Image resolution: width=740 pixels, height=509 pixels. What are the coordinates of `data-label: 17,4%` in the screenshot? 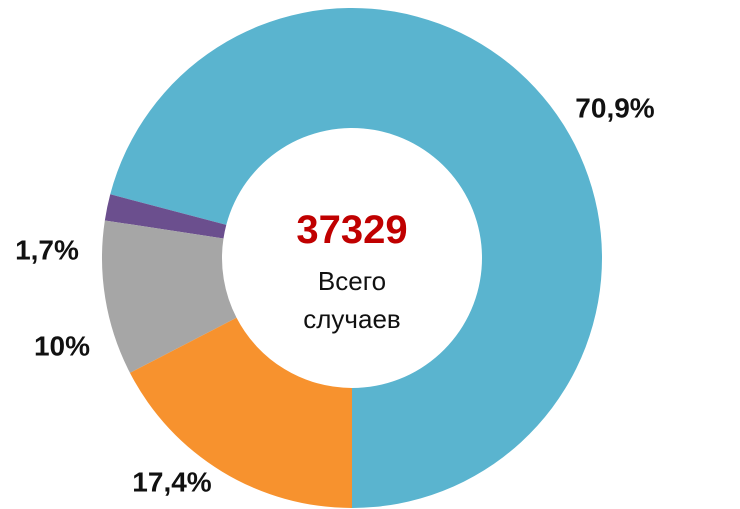 It's located at (171, 481).